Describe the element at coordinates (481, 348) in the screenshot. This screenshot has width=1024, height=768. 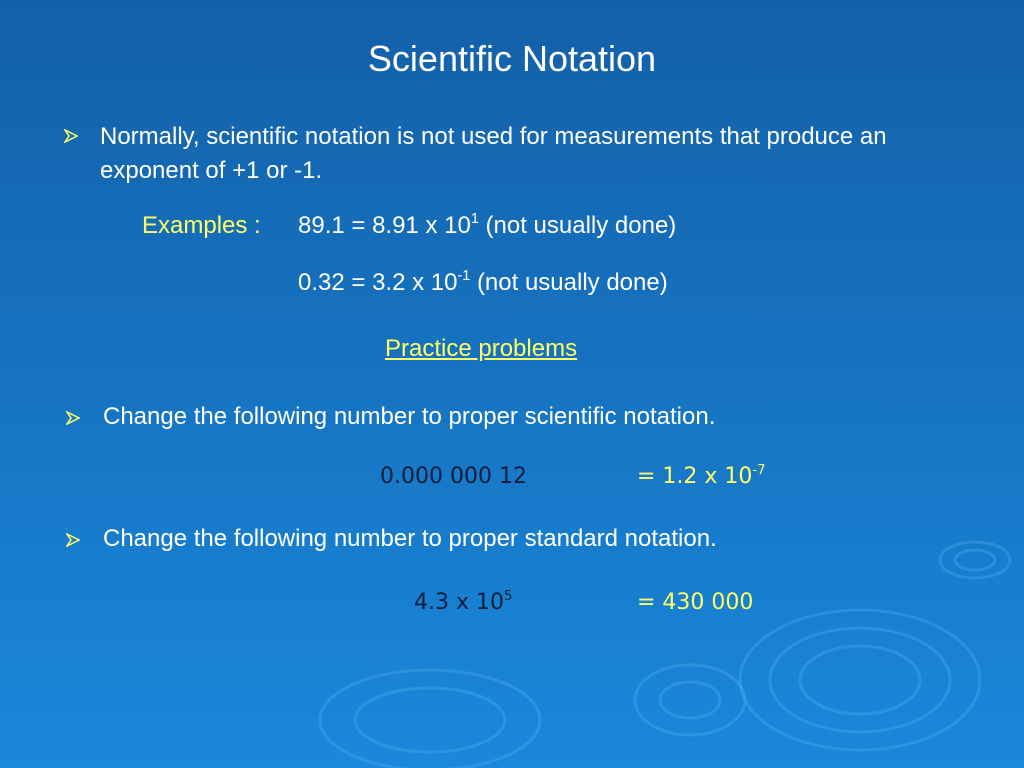
I see `practice-heading: Practice problems` at that location.